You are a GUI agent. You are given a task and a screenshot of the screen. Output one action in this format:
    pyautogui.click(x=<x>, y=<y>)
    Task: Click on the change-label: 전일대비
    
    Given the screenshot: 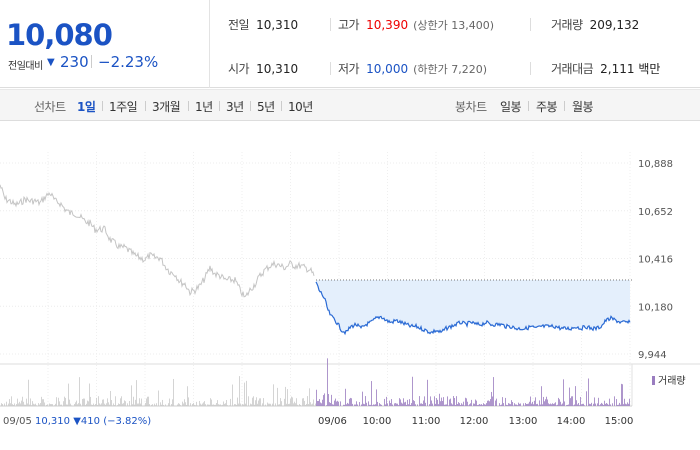 What is the action you would take?
    pyautogui.click(x=25, y=66)
    